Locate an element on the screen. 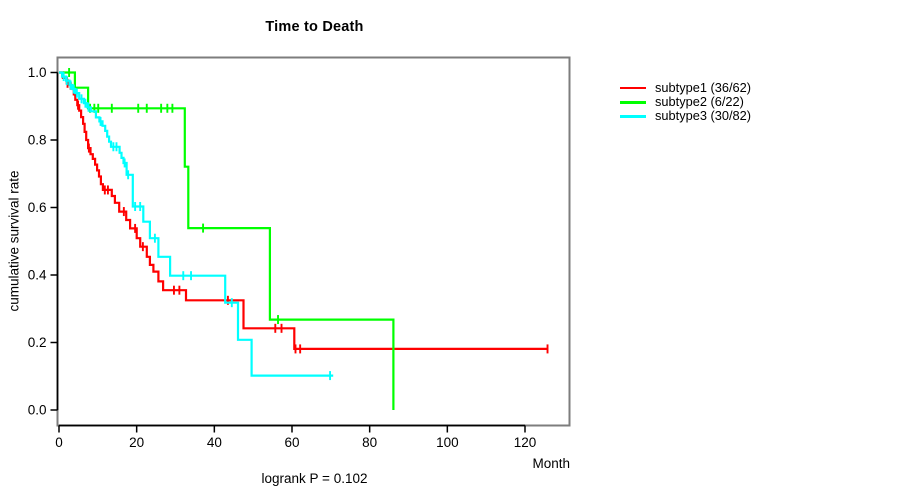  y-tick-label: 1.0 is located at coordinates (37, 72).